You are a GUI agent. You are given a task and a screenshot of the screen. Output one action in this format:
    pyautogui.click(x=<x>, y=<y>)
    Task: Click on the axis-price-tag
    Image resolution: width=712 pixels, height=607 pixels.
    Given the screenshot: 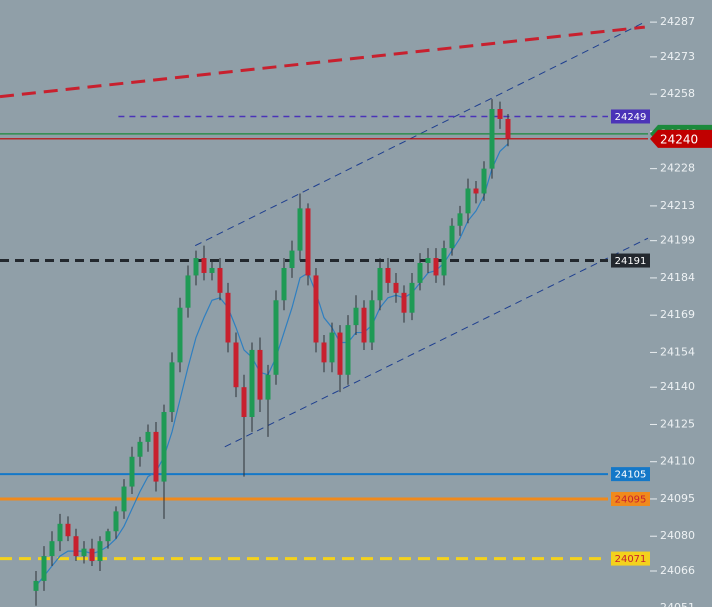 What is the action you would take?
    pyautogui.click(x=681, y=138)
    